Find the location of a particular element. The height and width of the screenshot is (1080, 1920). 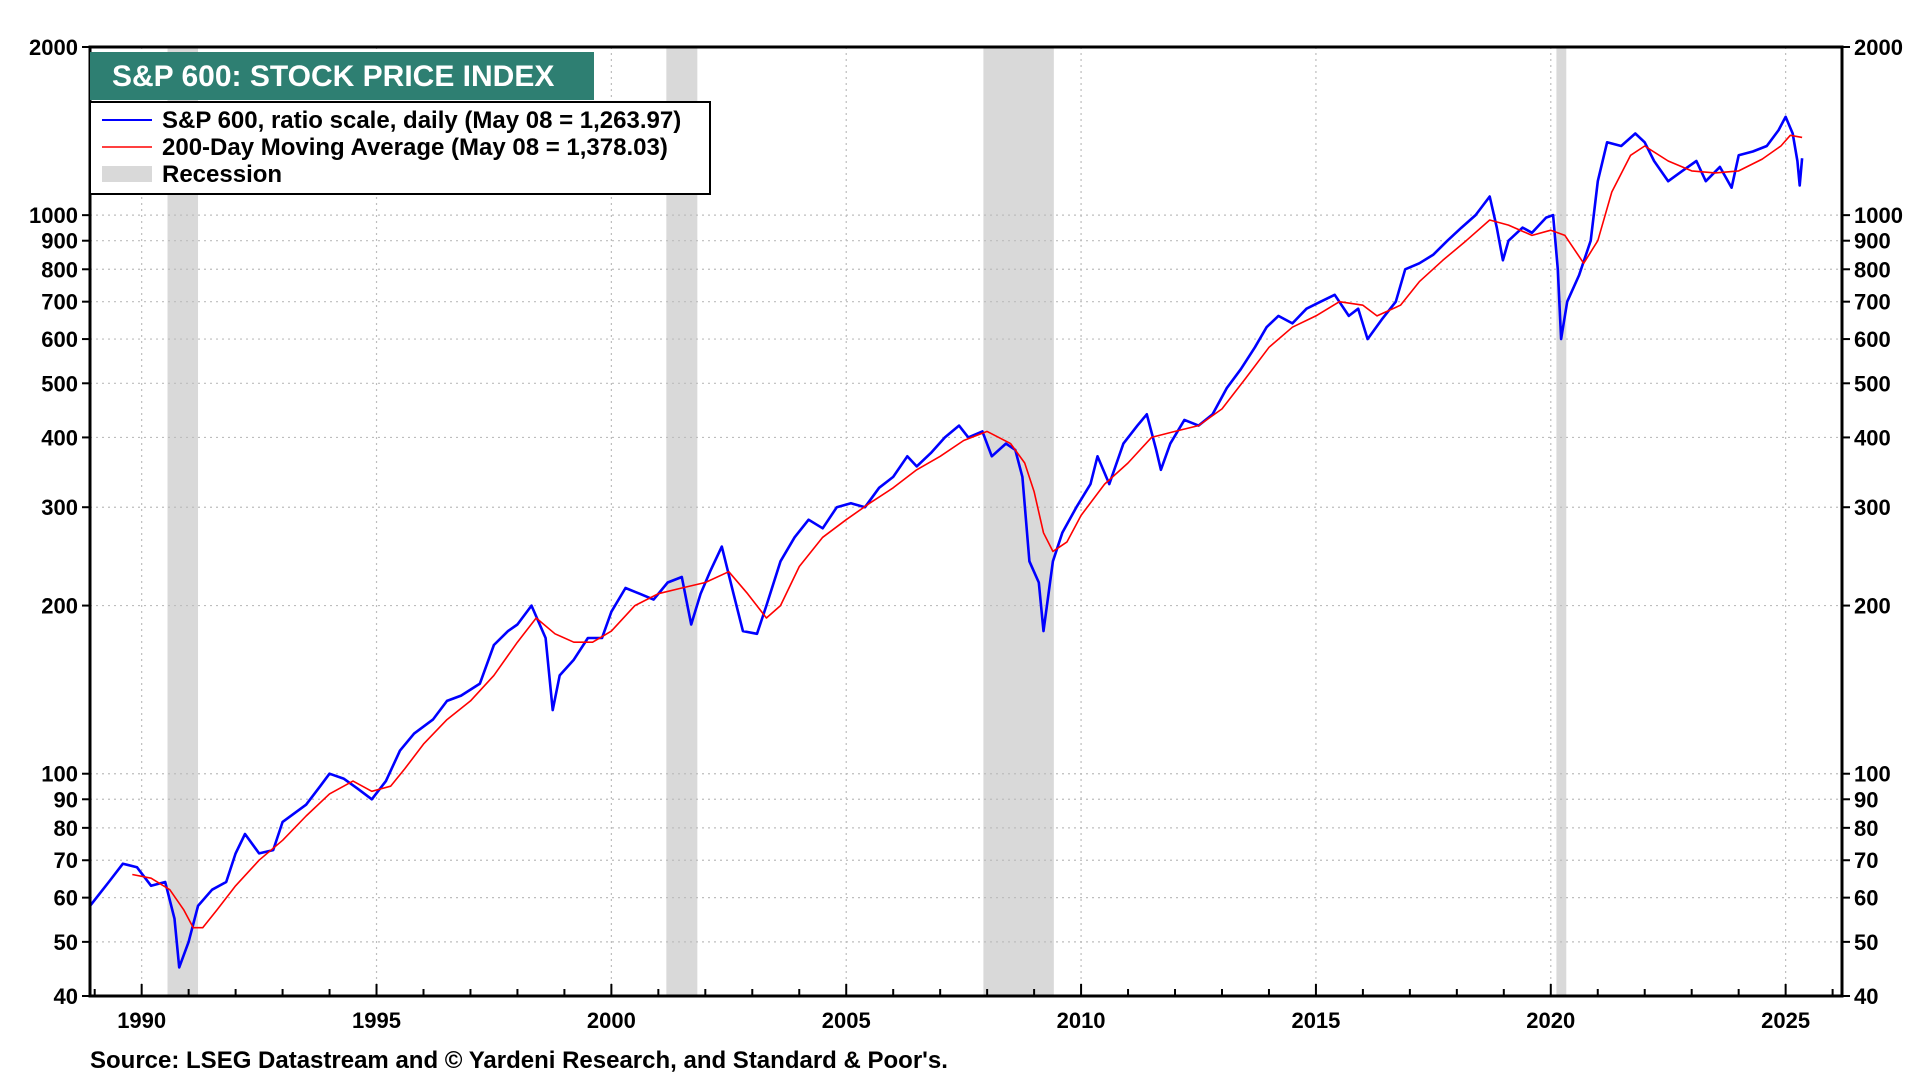

y-tick-label-right-3: 70 is located at coordinates (1866, 860).